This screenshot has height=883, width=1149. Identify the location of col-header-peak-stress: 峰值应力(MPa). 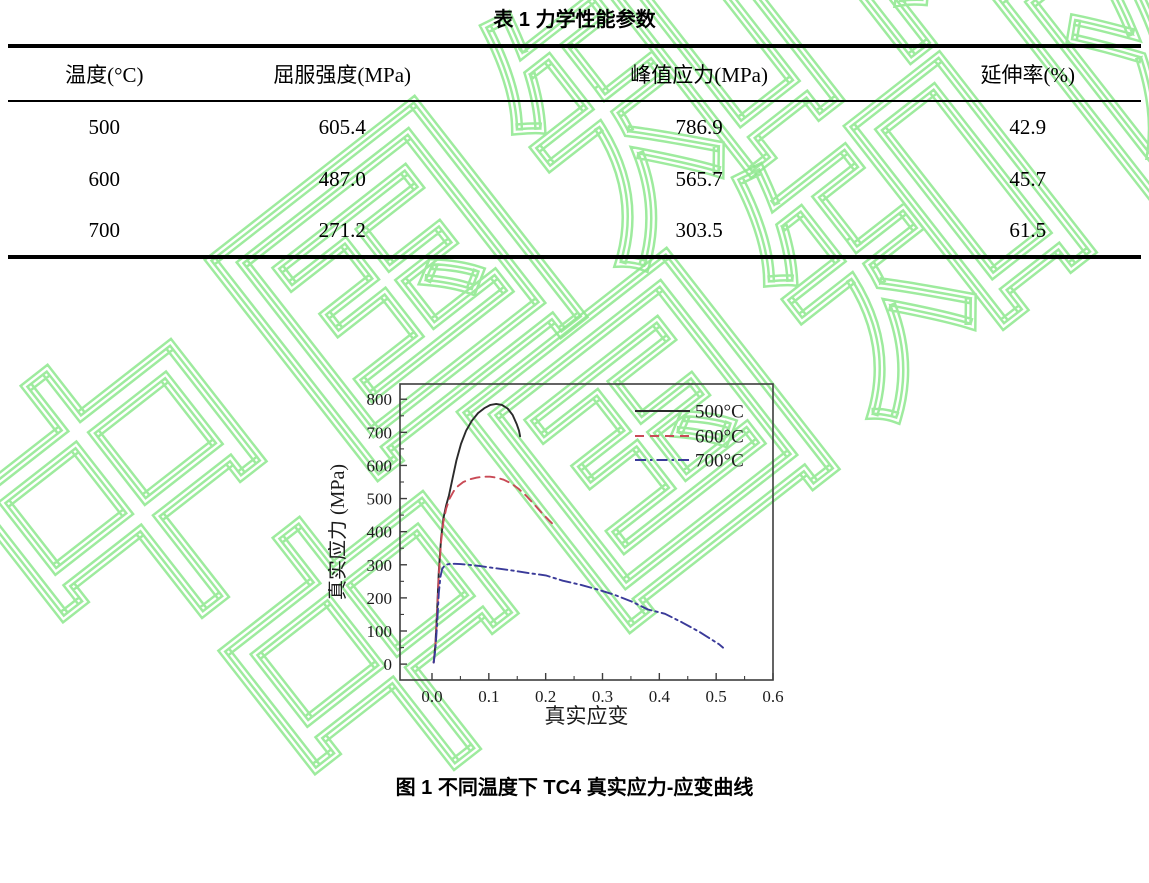
(699, 75).